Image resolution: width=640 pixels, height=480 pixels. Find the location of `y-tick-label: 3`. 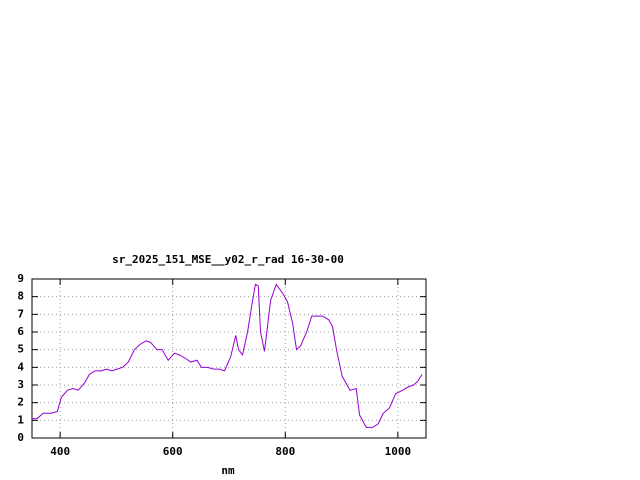

y-tick-label: 3 is located at coordinates (20, 384).